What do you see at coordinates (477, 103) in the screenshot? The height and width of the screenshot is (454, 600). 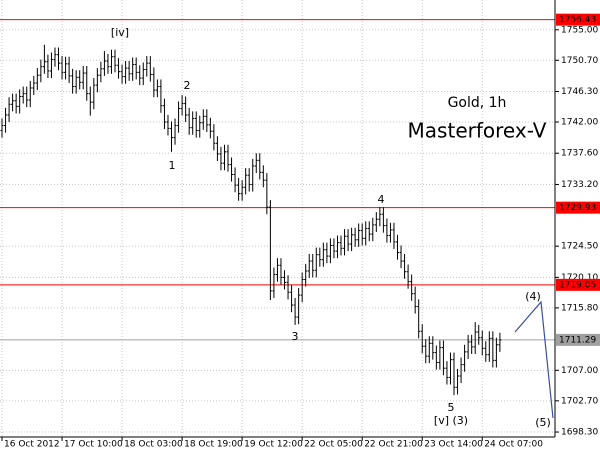 I see `chart-title: Gold, 1h` at bounding box center [477, 103].